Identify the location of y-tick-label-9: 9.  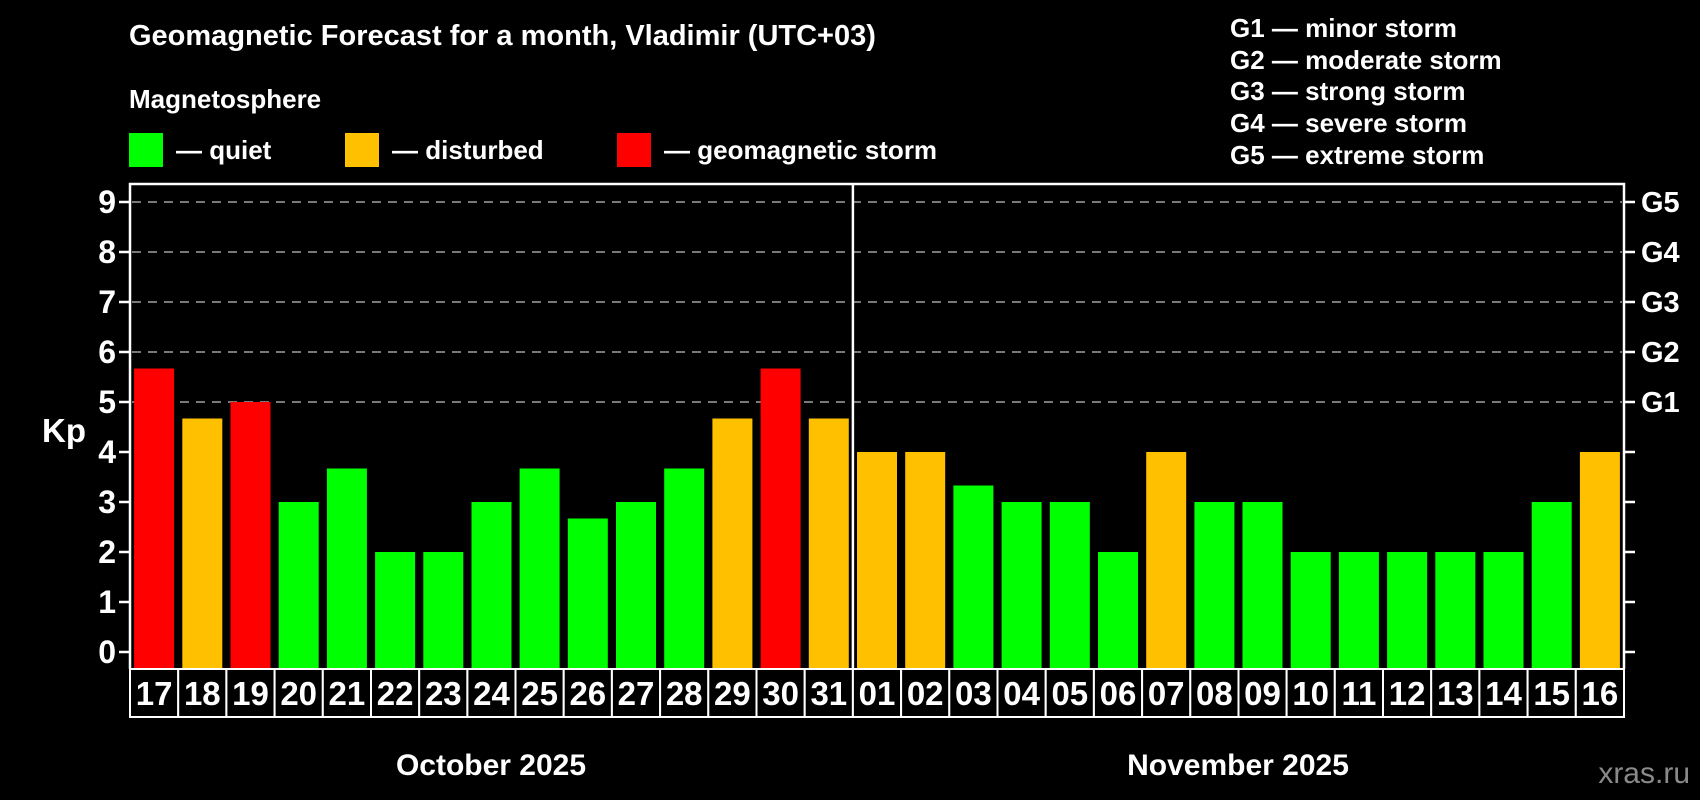
(107, 202).